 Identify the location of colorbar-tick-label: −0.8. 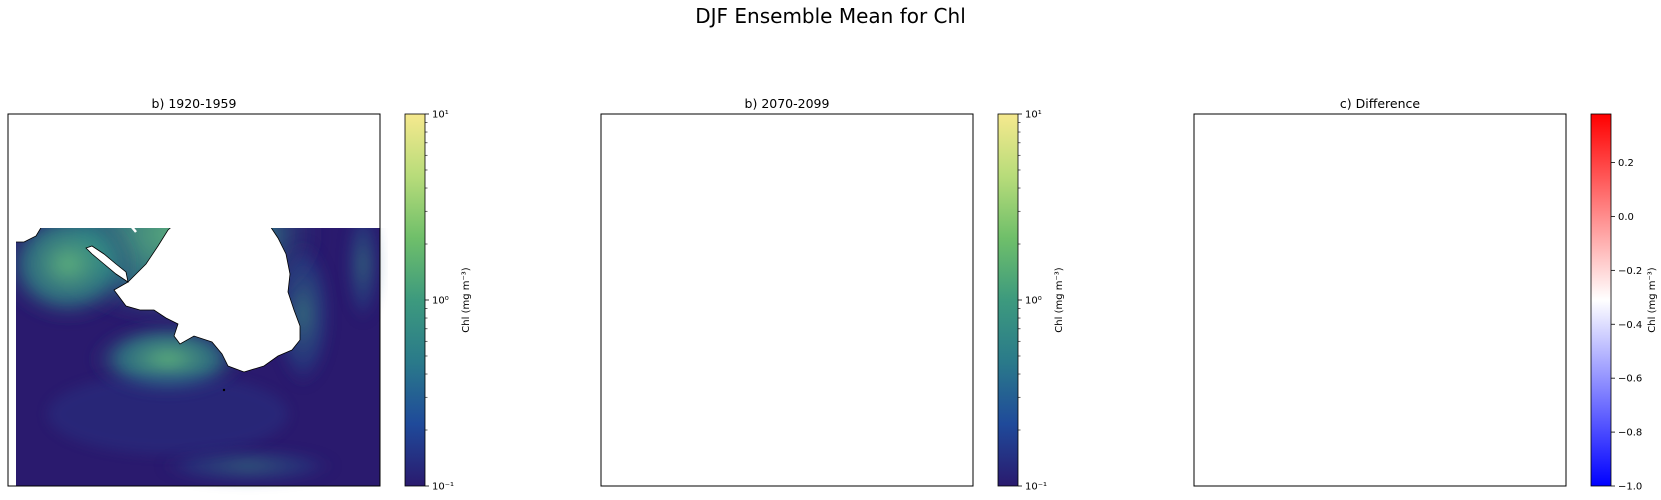
(1630, 433).